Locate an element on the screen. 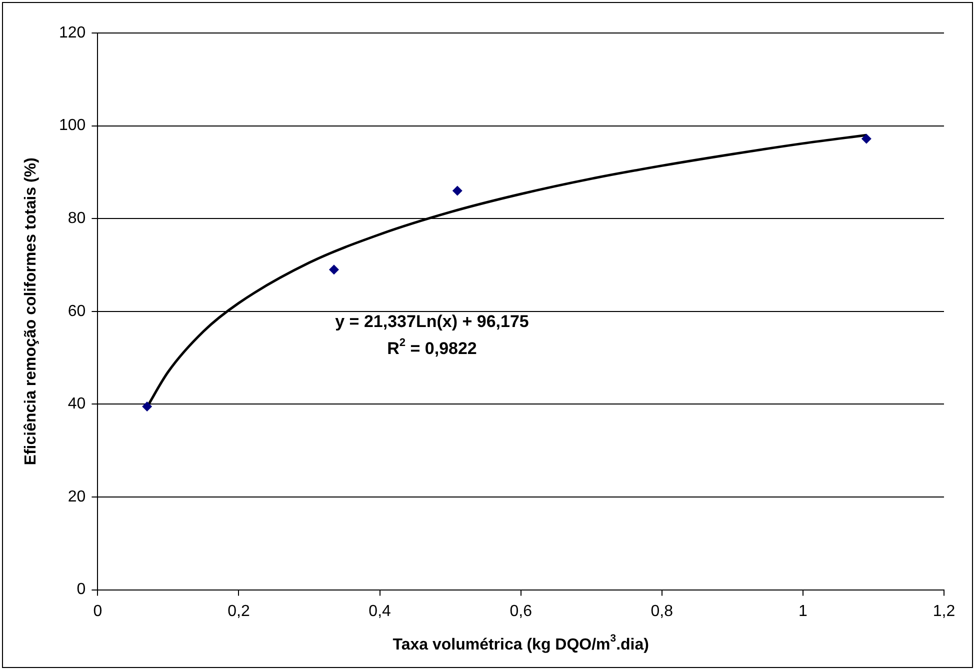 The width and height of the screenshot is (975, 670). y-tick-label: 100 is located at coordinates (72, 125).